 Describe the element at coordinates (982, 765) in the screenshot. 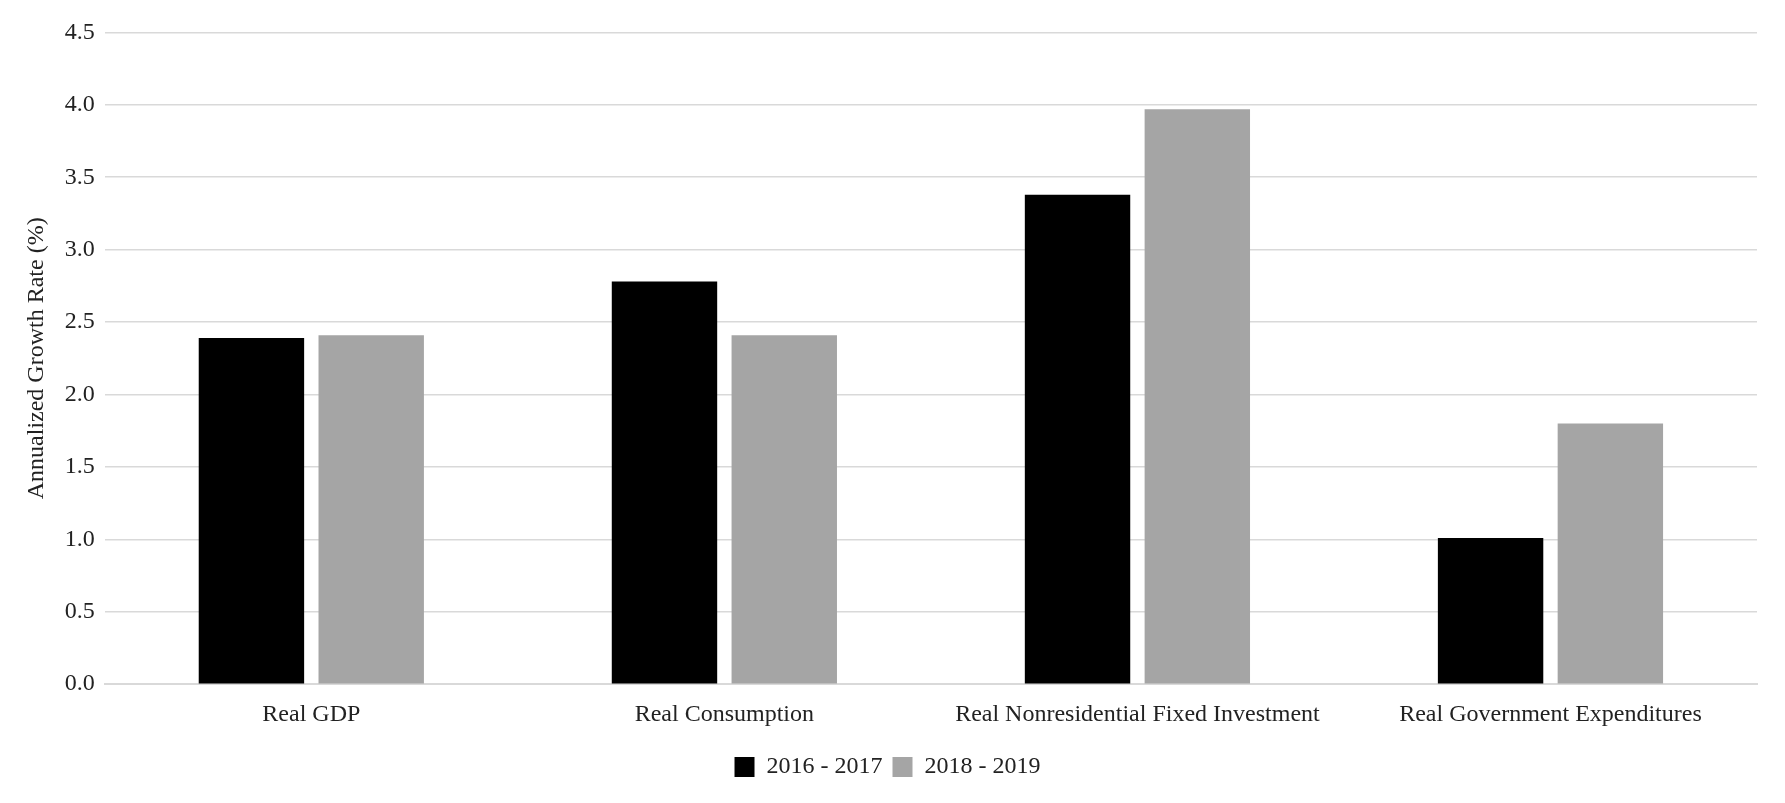

I see `legend-label: 2018 - 2019` at that location.